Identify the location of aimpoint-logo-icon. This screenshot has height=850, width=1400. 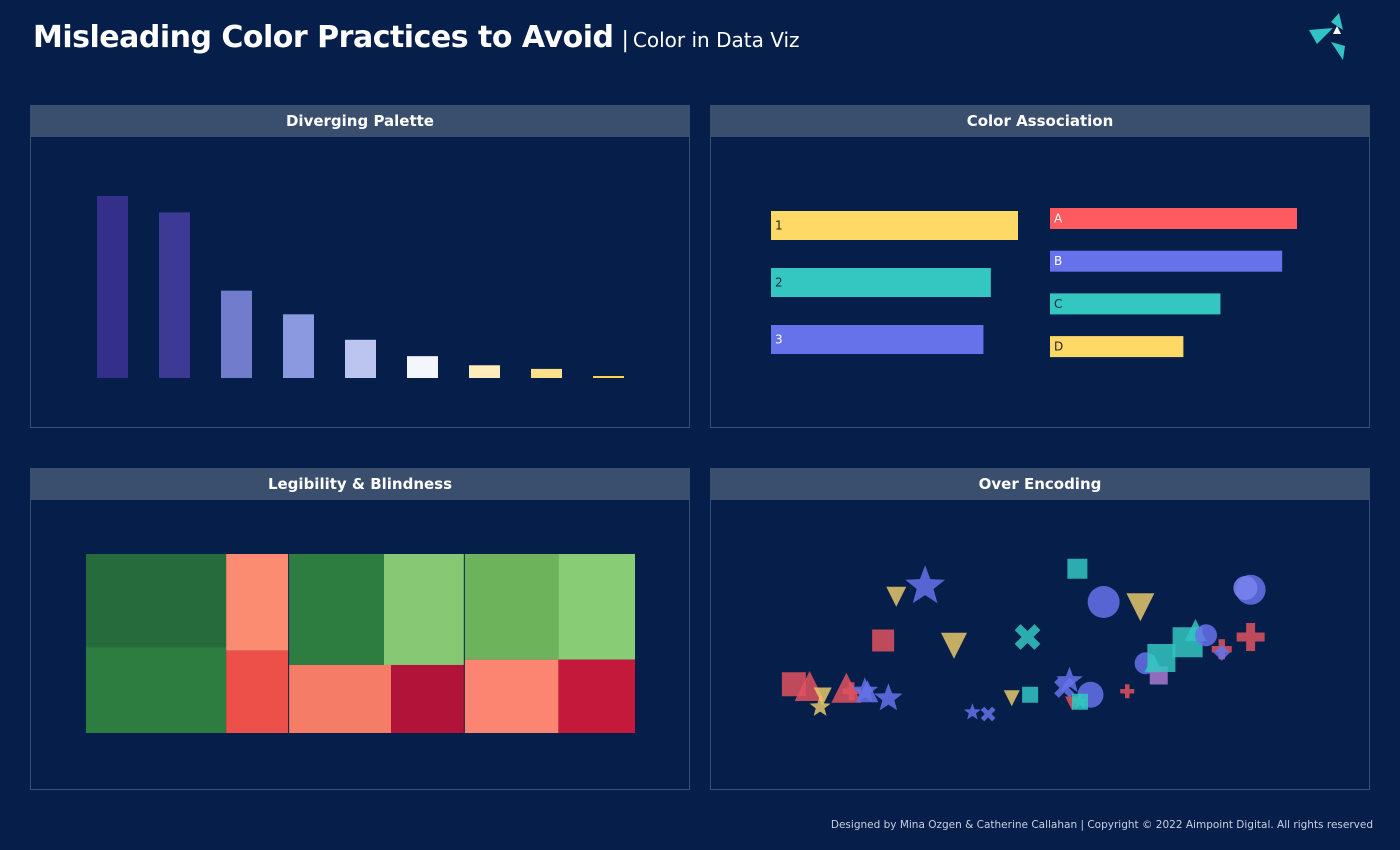
(1327, 36).